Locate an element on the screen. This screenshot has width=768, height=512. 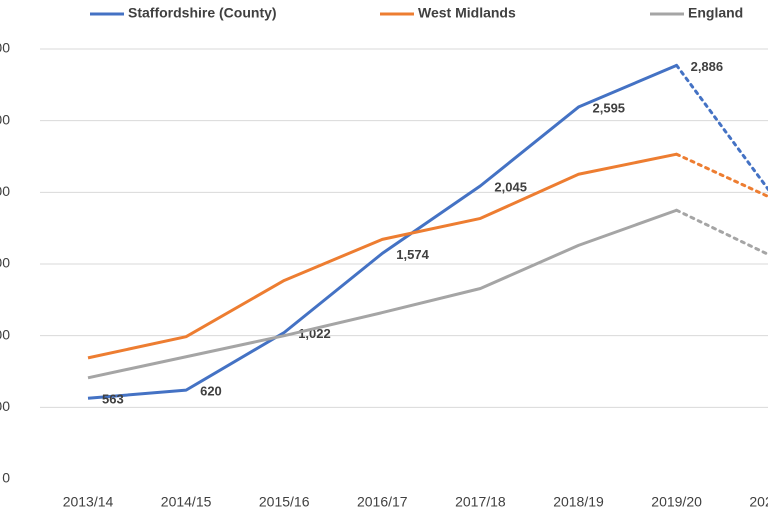
y-tick-label: 2,000 is located at coordinates (5, 191).